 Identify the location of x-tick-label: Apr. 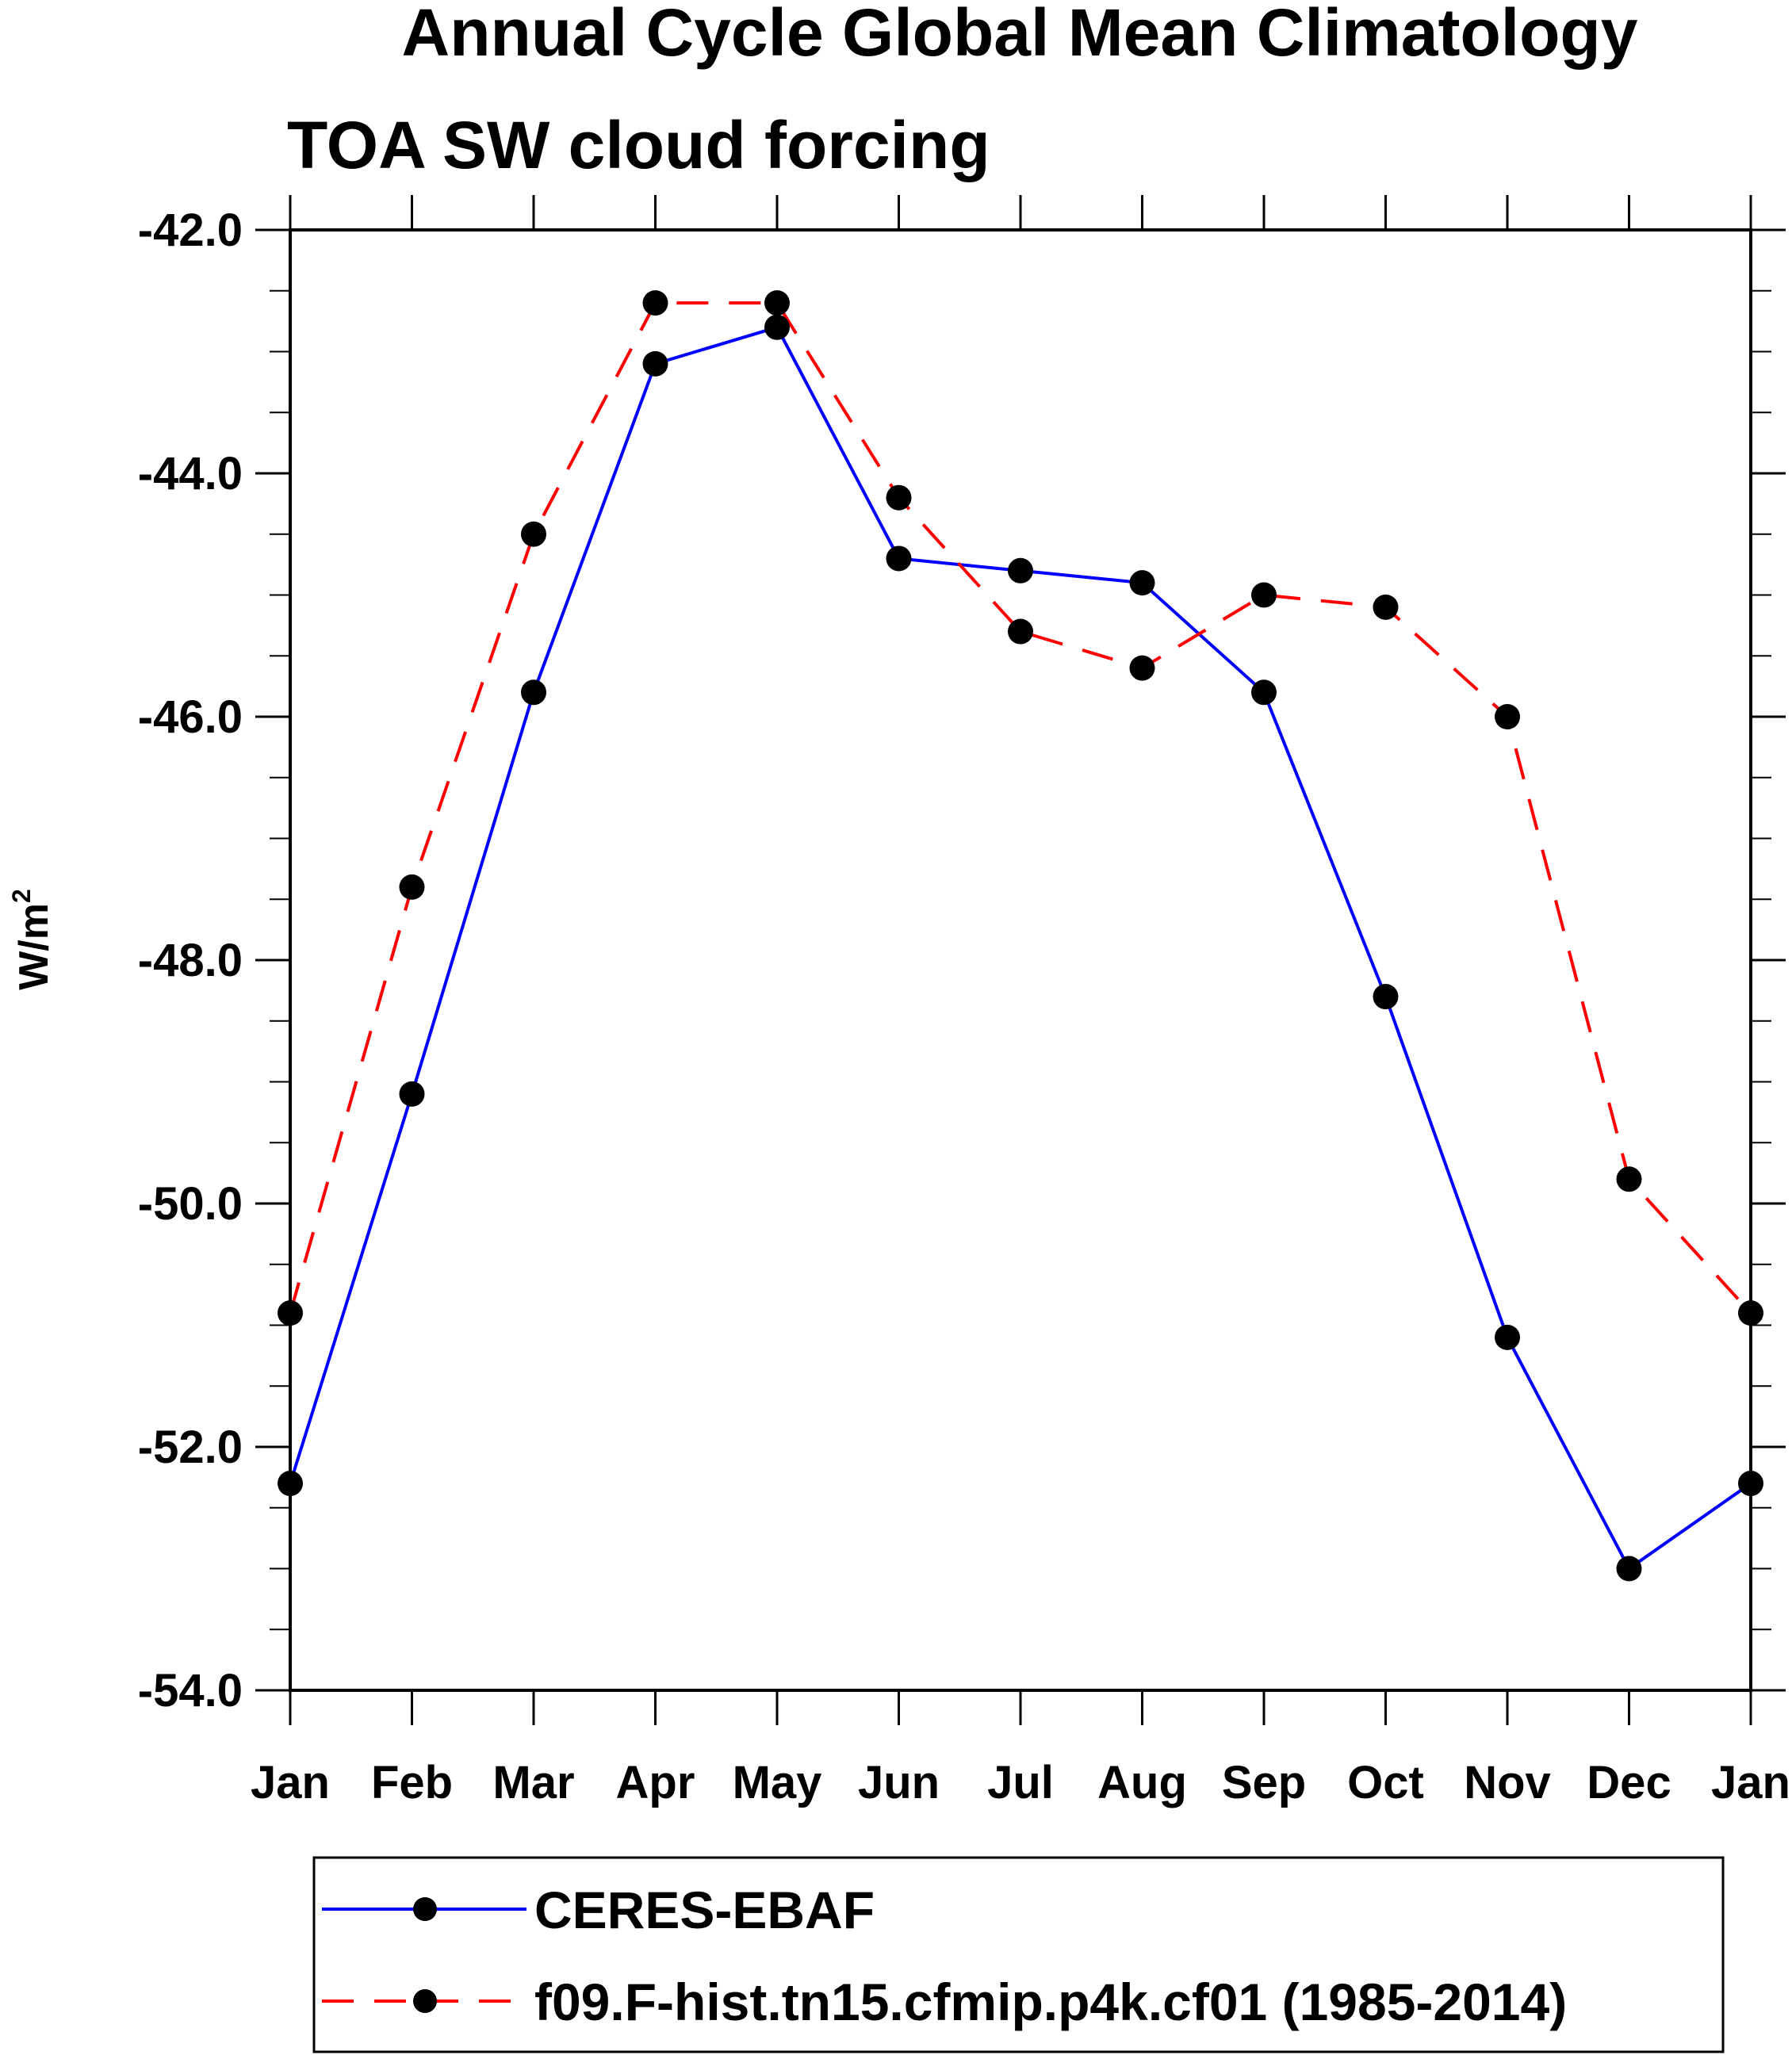
(655, 1783).